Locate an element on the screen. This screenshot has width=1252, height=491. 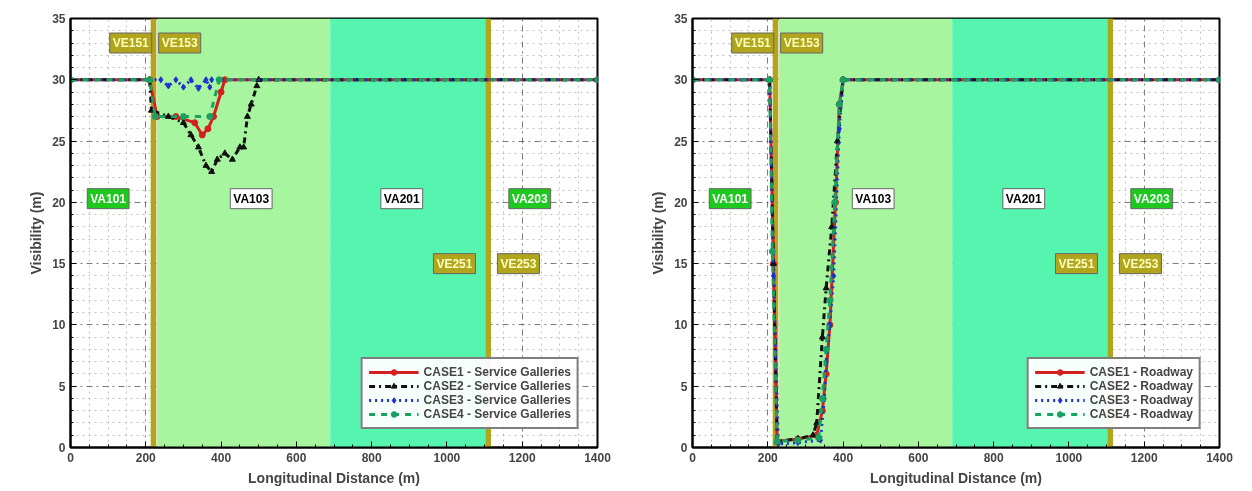
legend-label: CASE1 - Service Galleries is located at coordinates (497, 372).